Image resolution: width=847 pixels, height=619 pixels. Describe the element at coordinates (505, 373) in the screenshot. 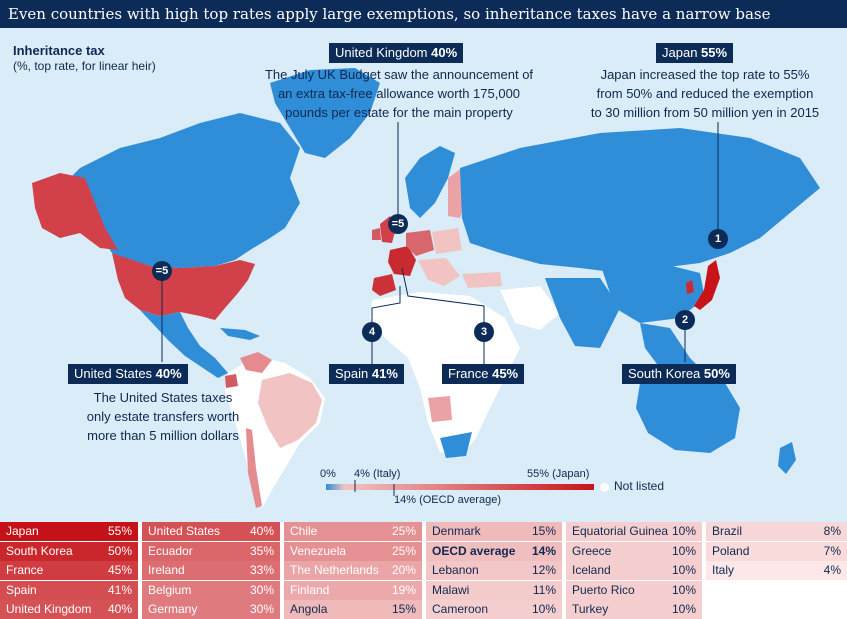

I see `callout-france-value: 45%` at that location.